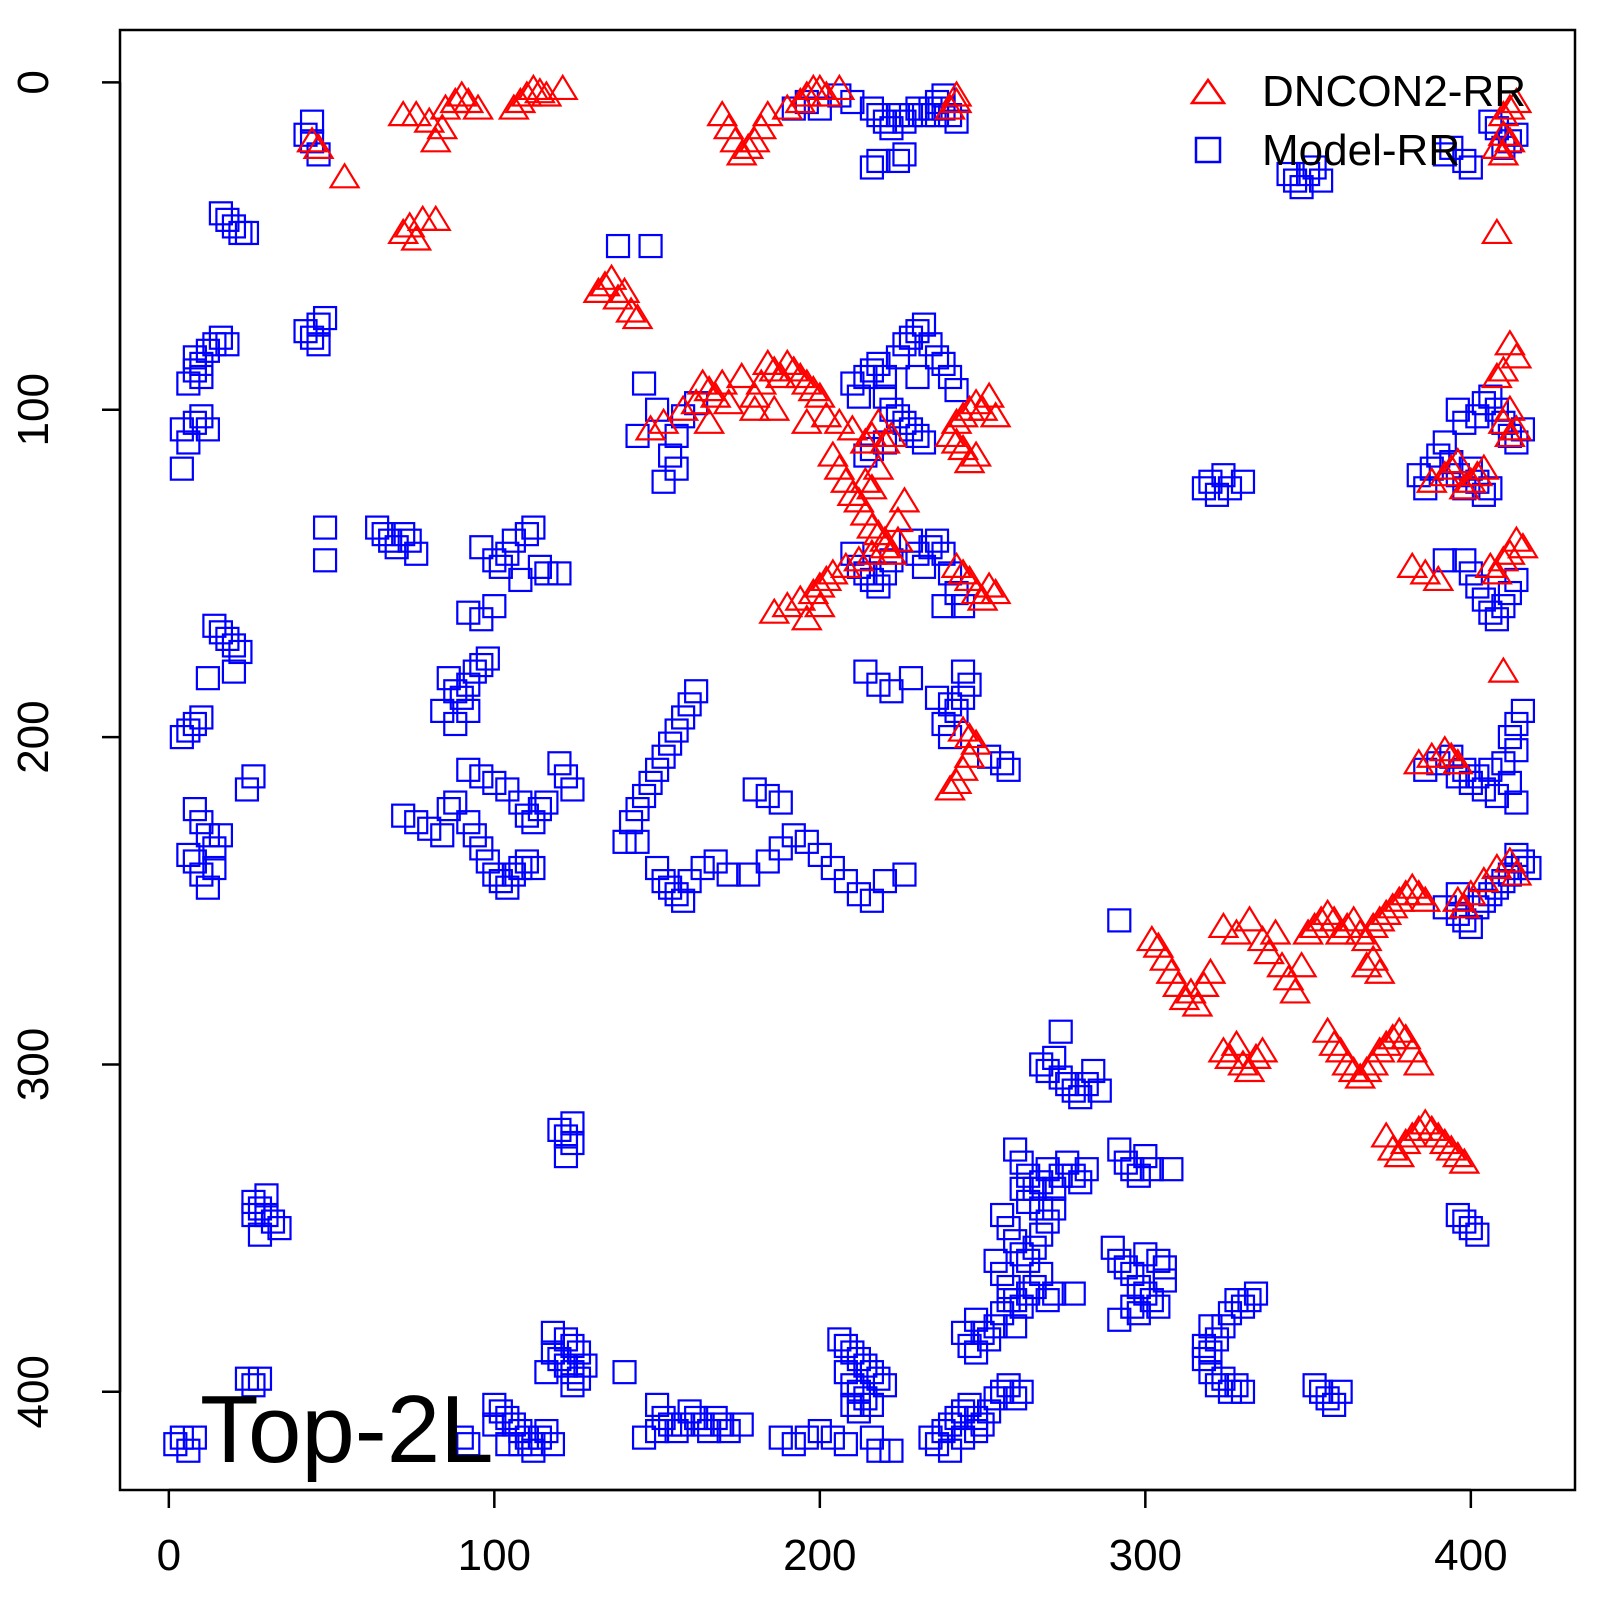 The width and height of the screenshot is (1600, 1600). I want to click on top-2l-annotation: Top-2L, so click(347, 1429).